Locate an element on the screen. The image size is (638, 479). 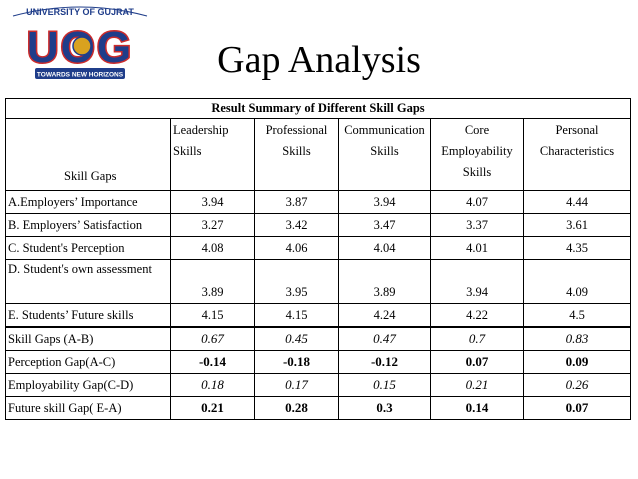
table-cell: -0.18 is located at coordinates (296, 362).